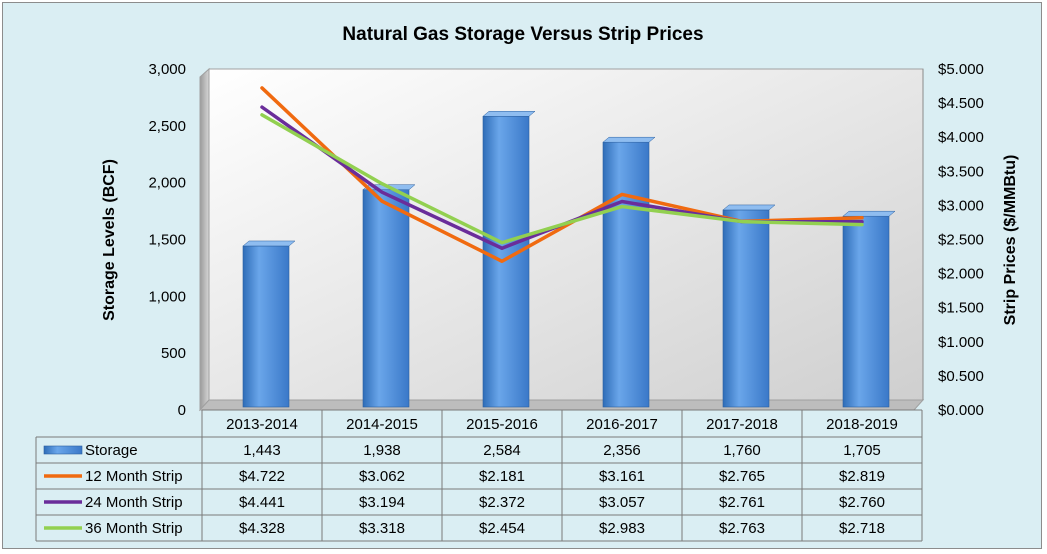 This screenshot has height=554, width=1047. I want to click on y-tick-right: $1.500, so click(961, 308).